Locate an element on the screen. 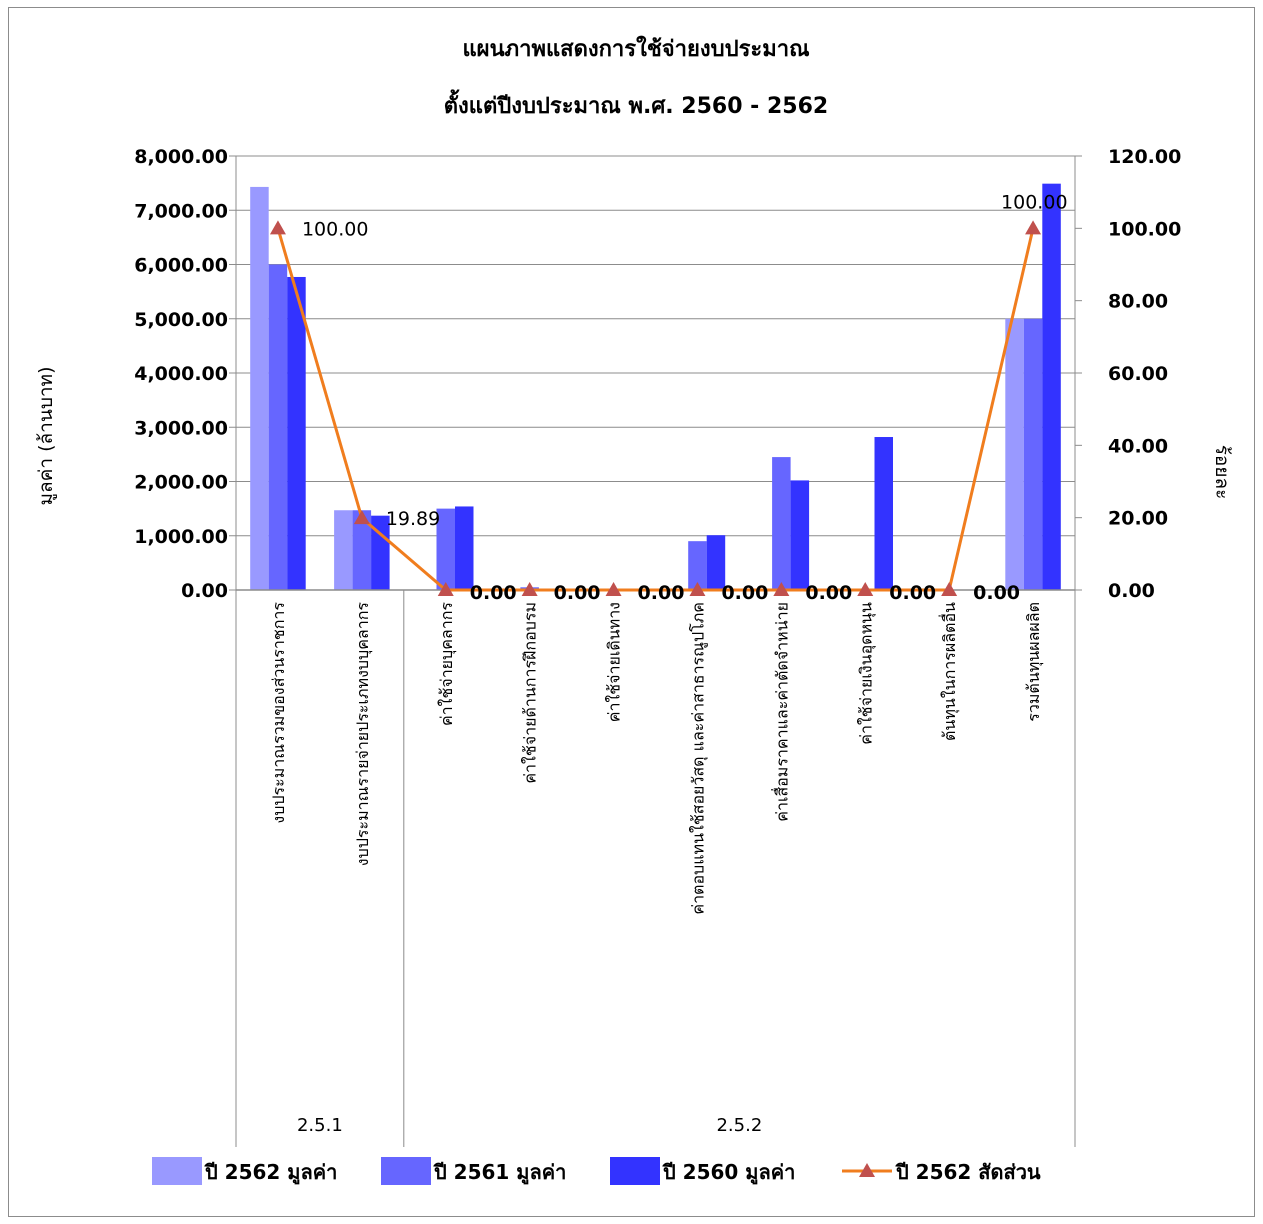 The image size is (1263, 1224). y-tick-label: 4,000.00 is located at coordinates (181, 374).